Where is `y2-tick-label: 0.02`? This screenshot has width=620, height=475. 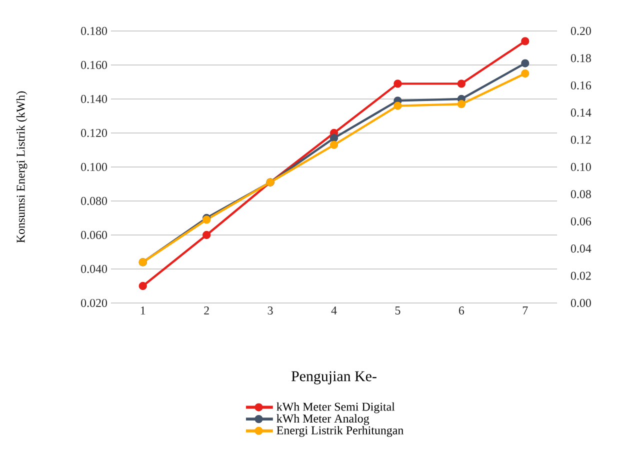
y2-tick-label: 0.02 is located at coordinates (580, 276).